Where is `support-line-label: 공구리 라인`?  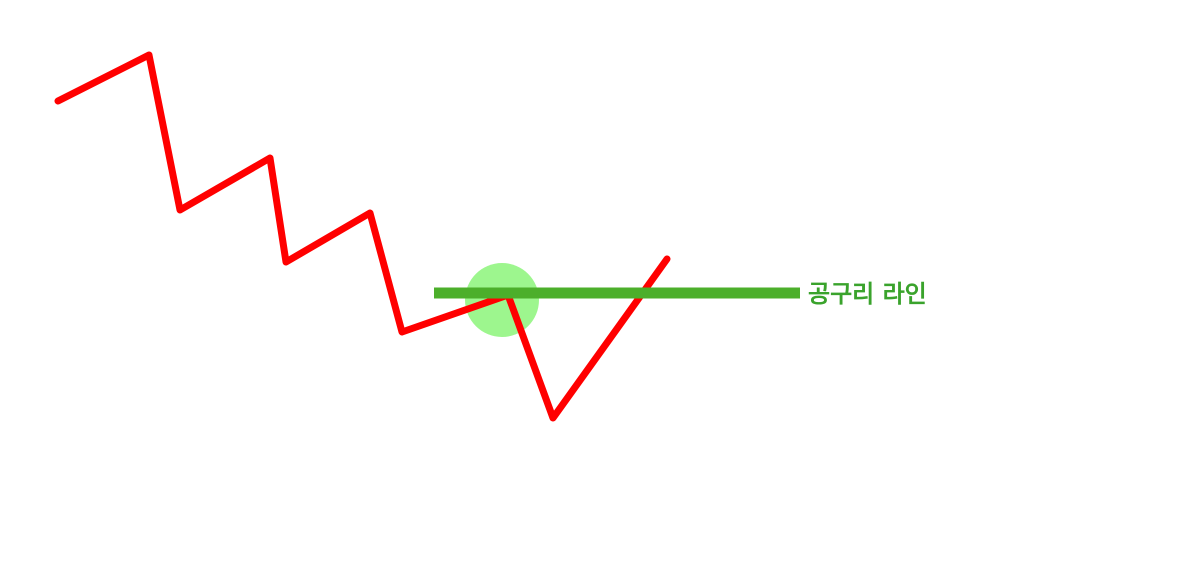
support-line-label: 공구리 라인 is located at coordinates (867, 294).